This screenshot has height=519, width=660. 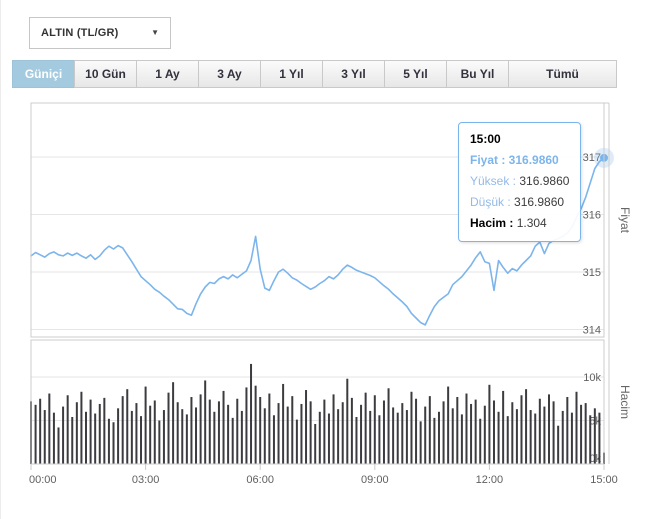 I want to click on tooltip-row-yüksek: Yüksek : 316.9860, so click(x=520, y=181).